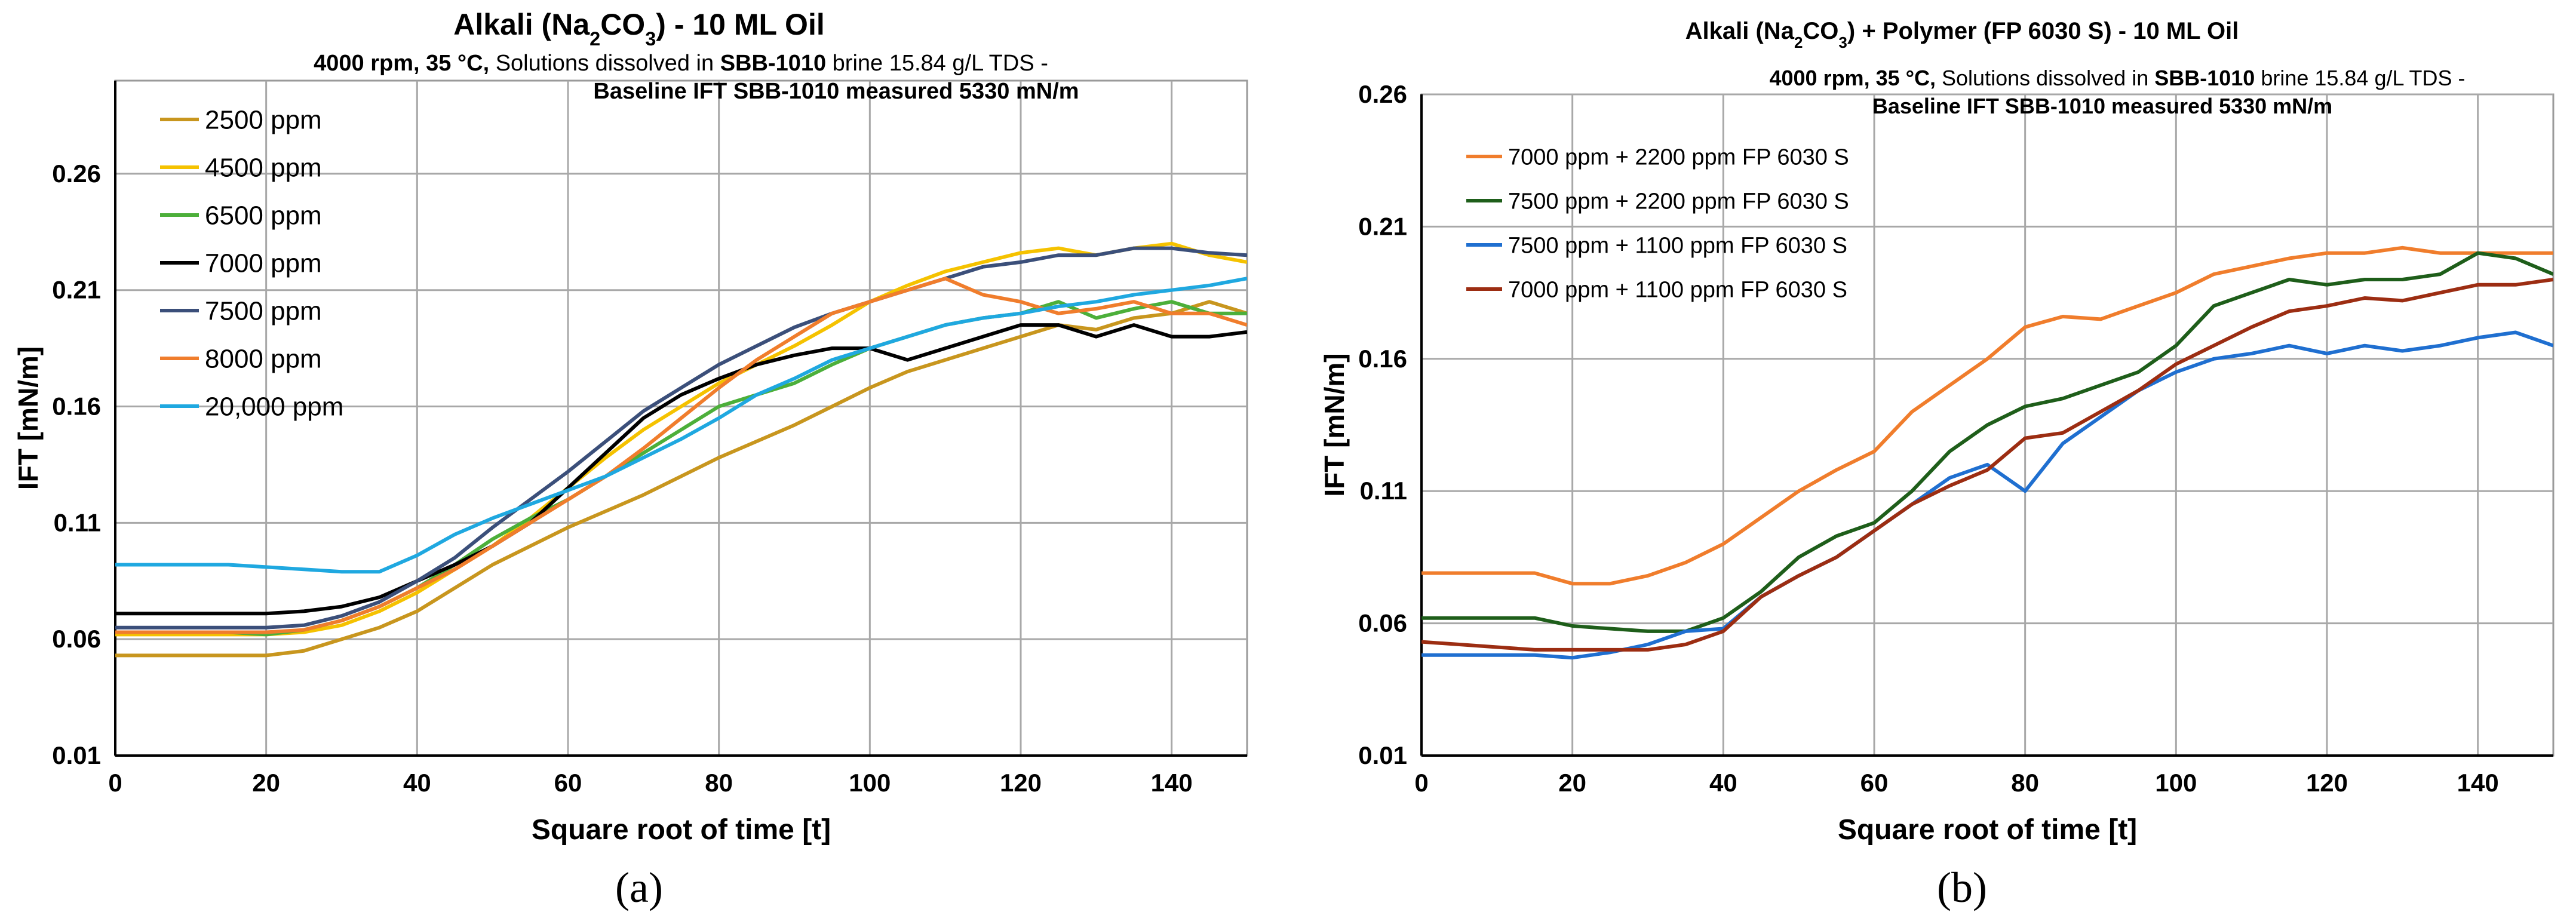 The image size is (2576, 921). Describe the element at coordinates (740, 24) in the screenshot. I see `title-text: ) - 10 ML Oil` at that location.